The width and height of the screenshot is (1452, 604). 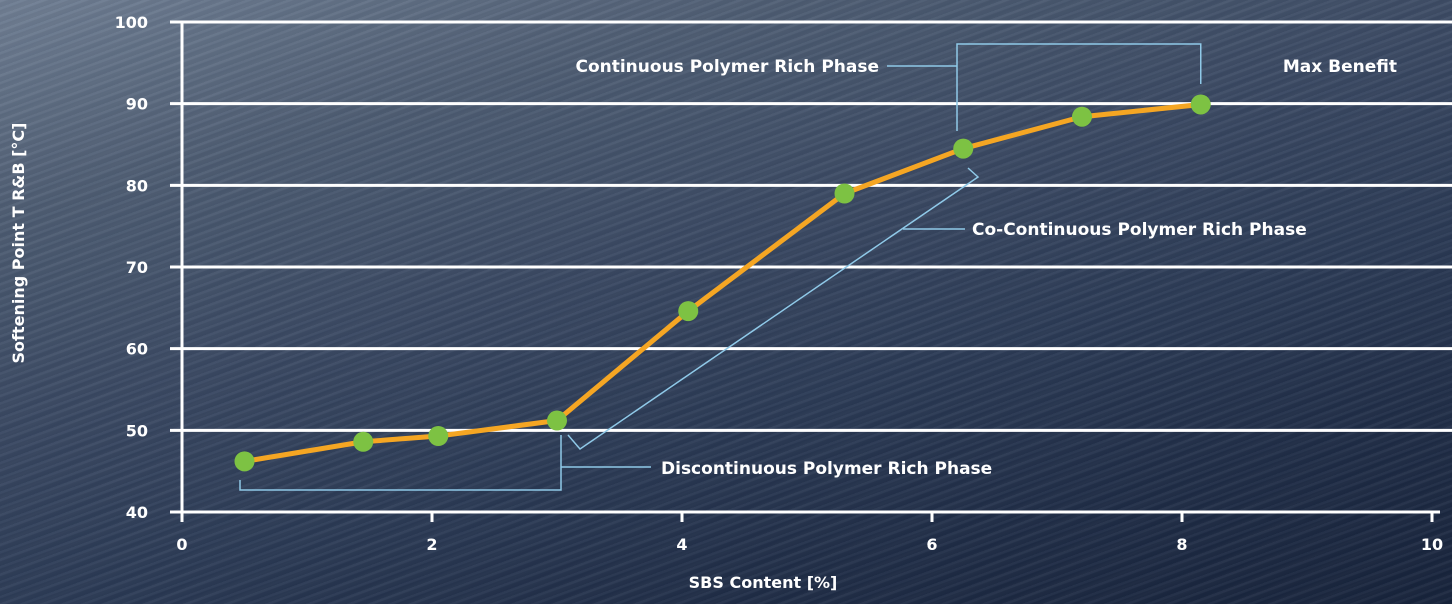 I want to click on x-tick-label: 10, so click(x=1432, y=544).